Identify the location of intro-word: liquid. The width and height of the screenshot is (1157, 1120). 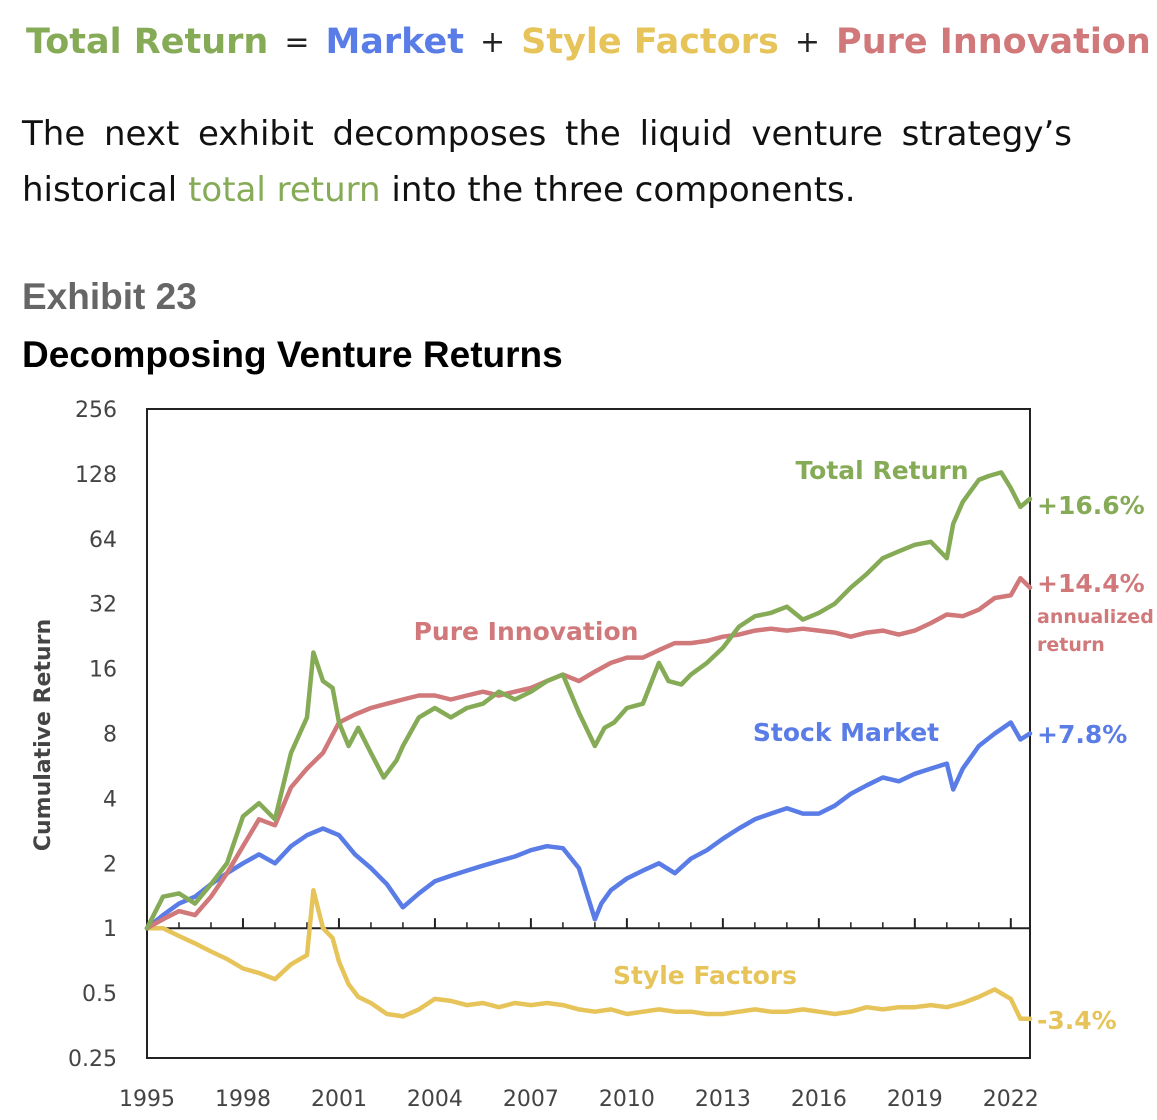
(686, 134).